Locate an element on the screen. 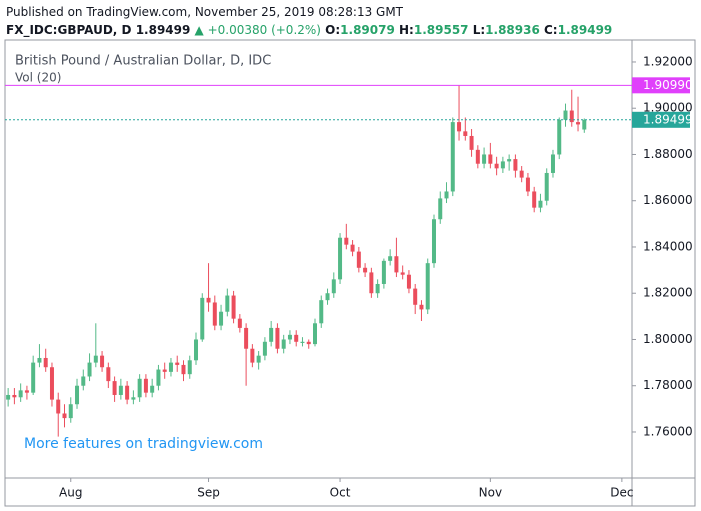  y-tick-label: 1.76000 is located at coordinates (668, 431).